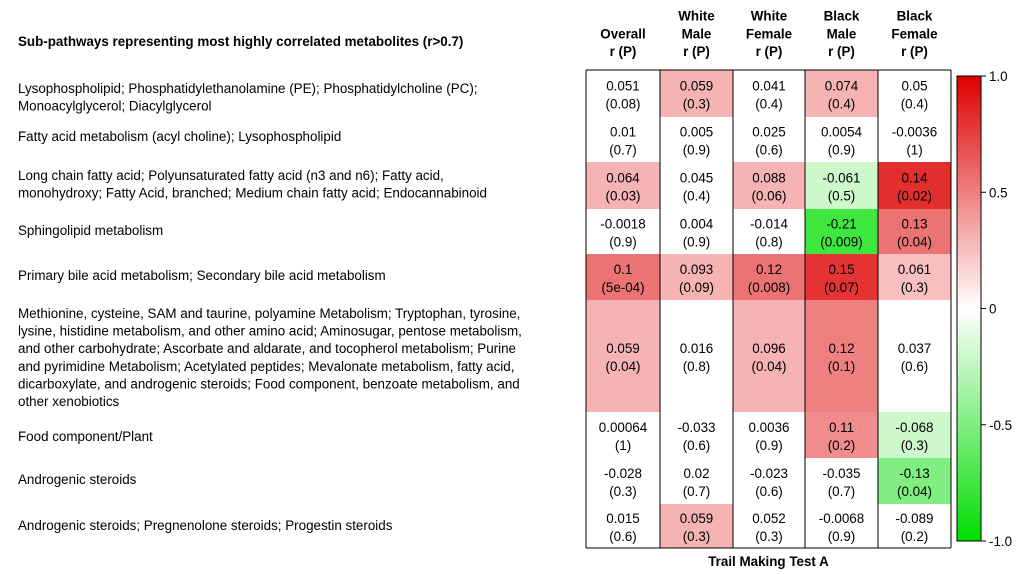  Describe the element at coordinates (969, 308) in the screenshot. I see `colorbar` at that location.